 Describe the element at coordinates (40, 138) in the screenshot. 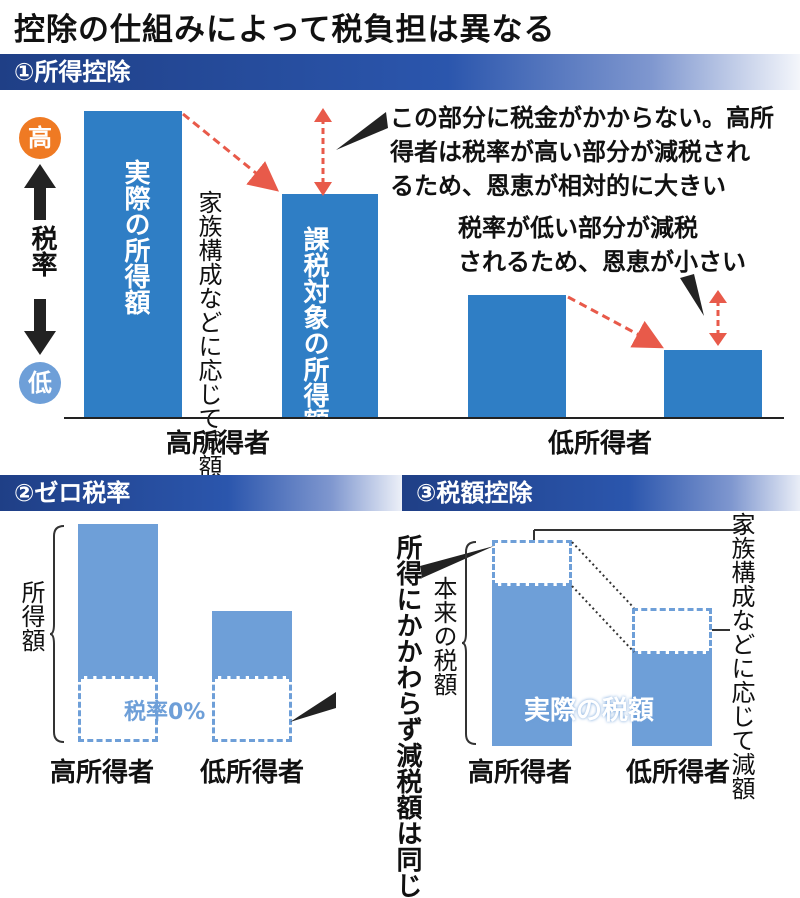

I see `rate-high-badge: 高` at that location.